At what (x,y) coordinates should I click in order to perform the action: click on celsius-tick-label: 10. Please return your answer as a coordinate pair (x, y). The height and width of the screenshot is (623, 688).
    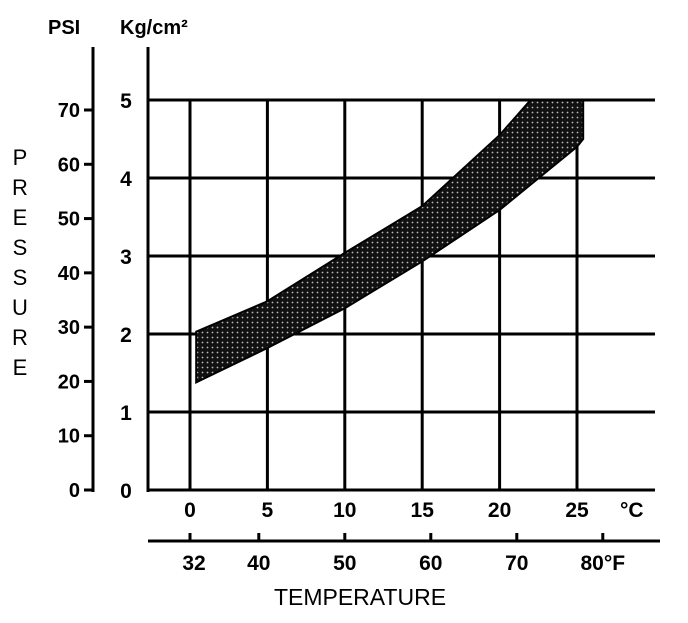
    Looking at the image, I should click on (344, 510).